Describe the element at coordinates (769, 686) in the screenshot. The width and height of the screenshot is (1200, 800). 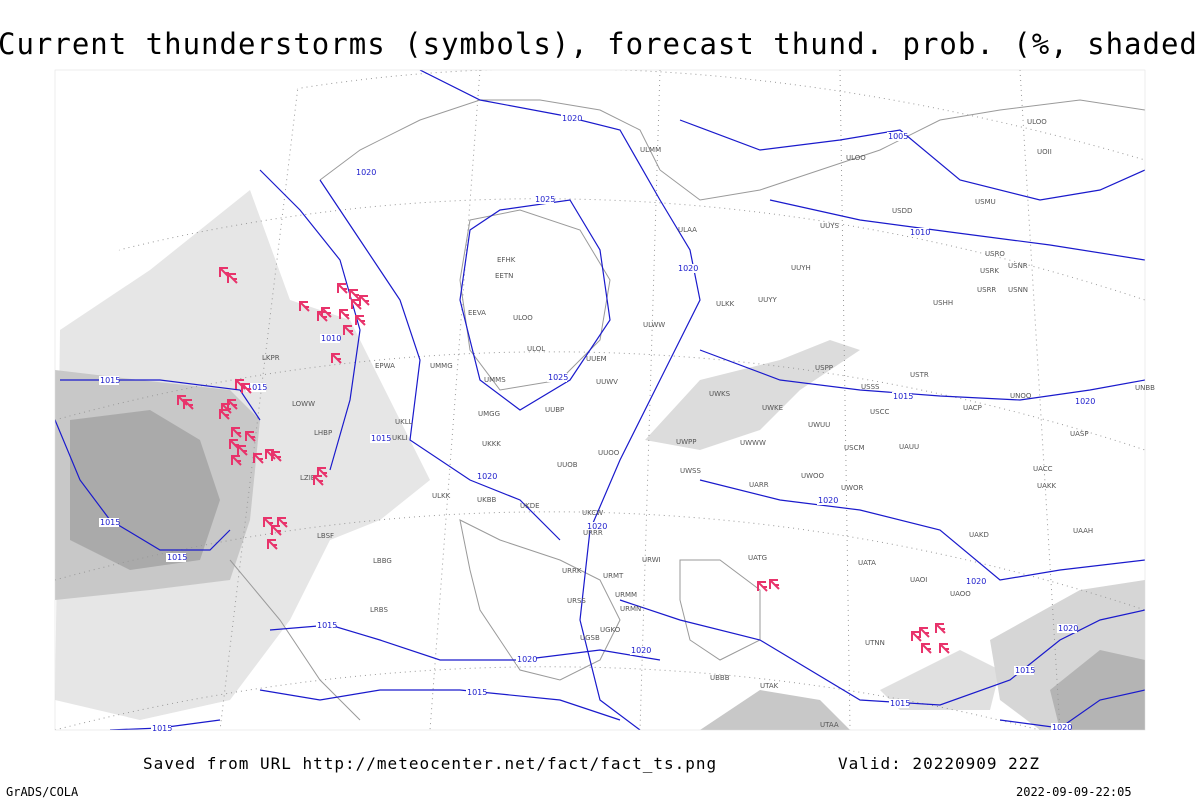
I see `station-label: UTAK` at that location.